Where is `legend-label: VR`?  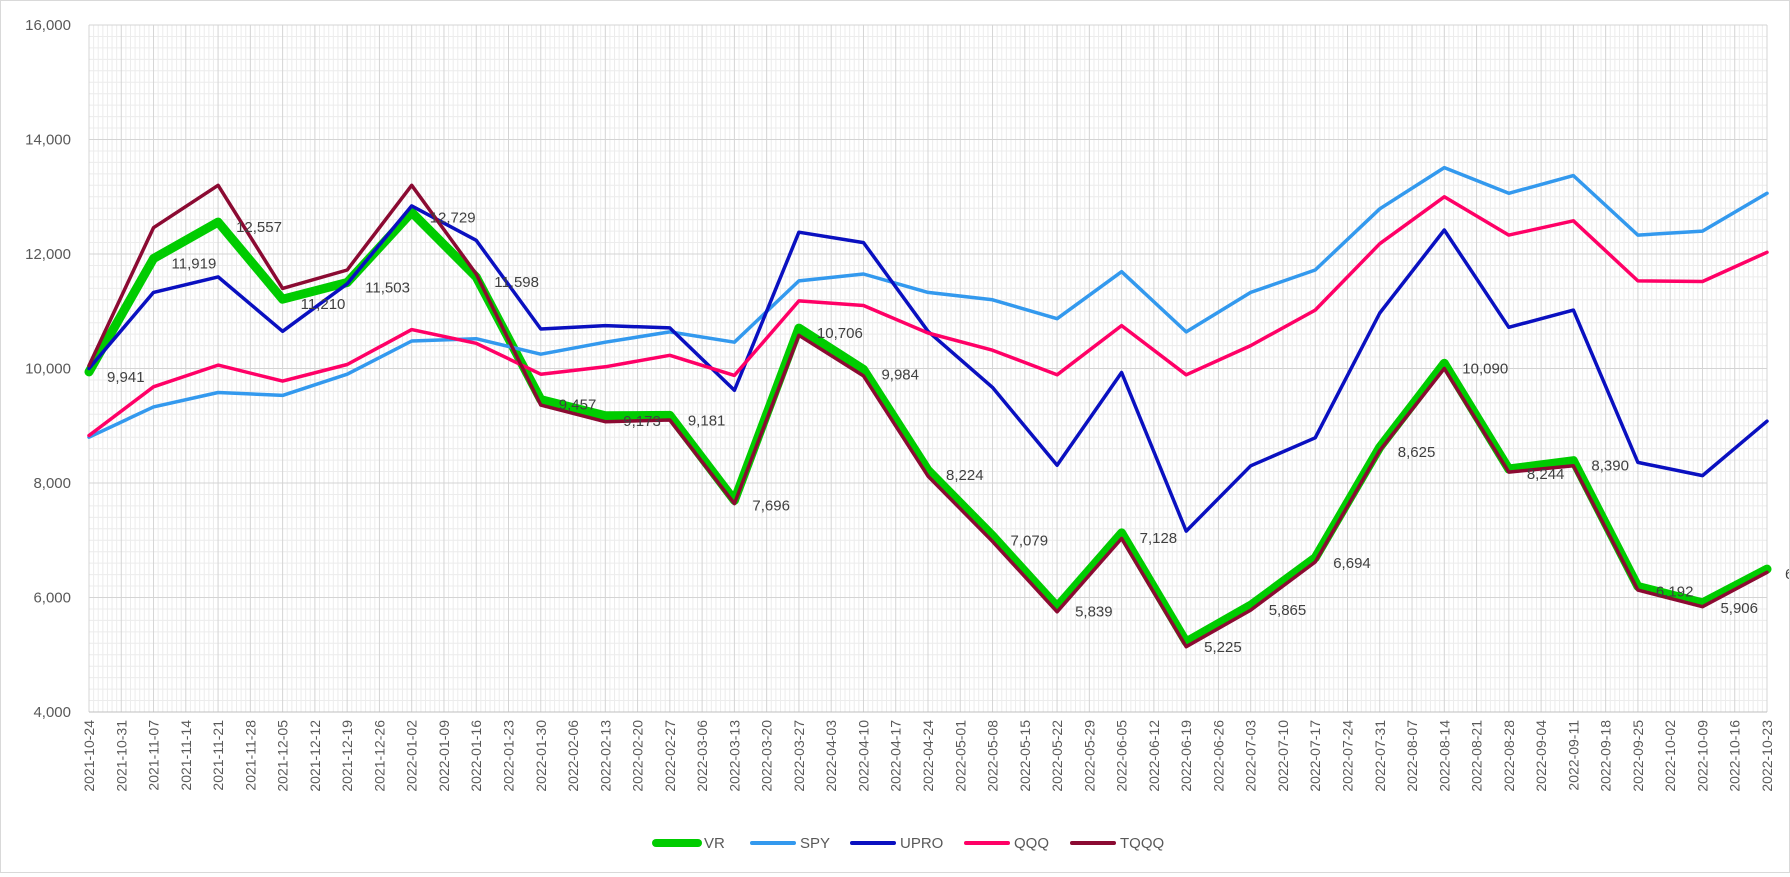
legend-label: VR is located at coordinates (714, 843).